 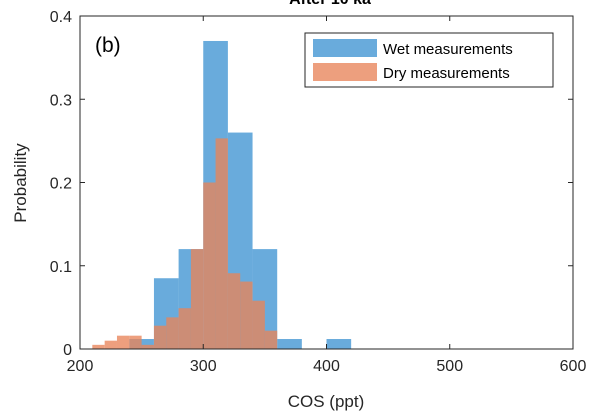 I want to click on x-tick-label-600: 600, so click(x=573, y=366).